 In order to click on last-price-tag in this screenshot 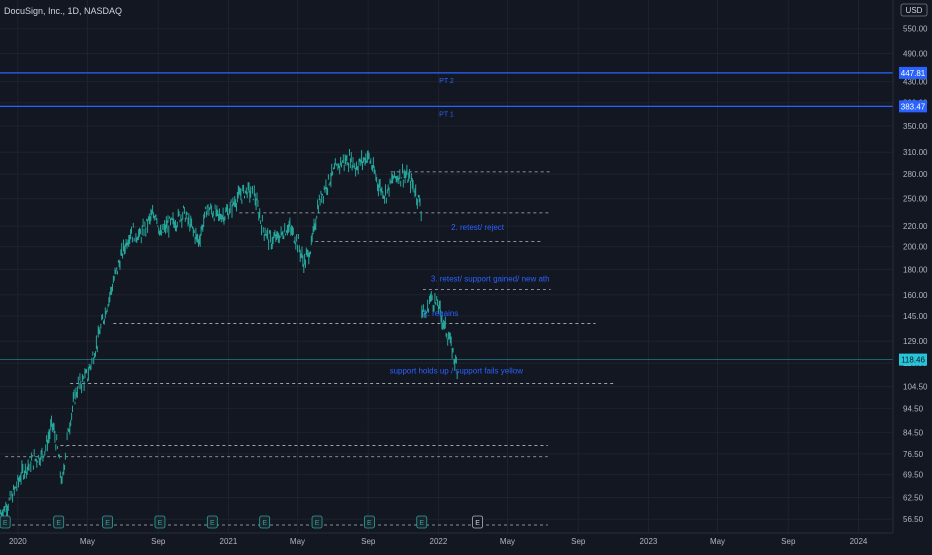, I will do `click(913, 359)`.